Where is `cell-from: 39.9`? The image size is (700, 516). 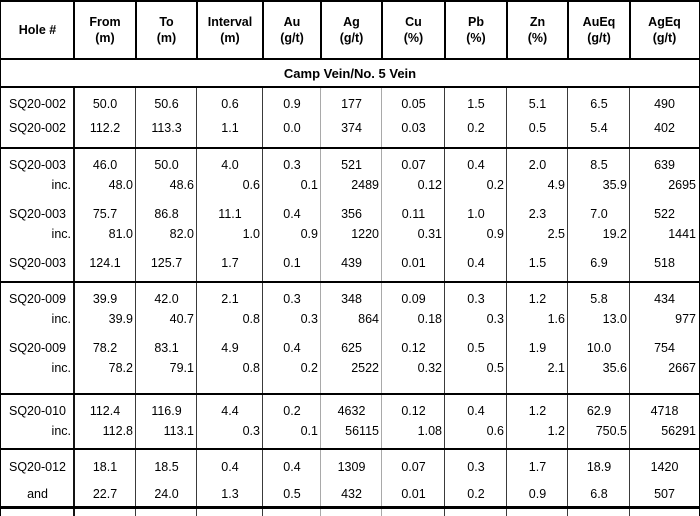
cell-from: 39.9 is located at coordinates (120, 319).